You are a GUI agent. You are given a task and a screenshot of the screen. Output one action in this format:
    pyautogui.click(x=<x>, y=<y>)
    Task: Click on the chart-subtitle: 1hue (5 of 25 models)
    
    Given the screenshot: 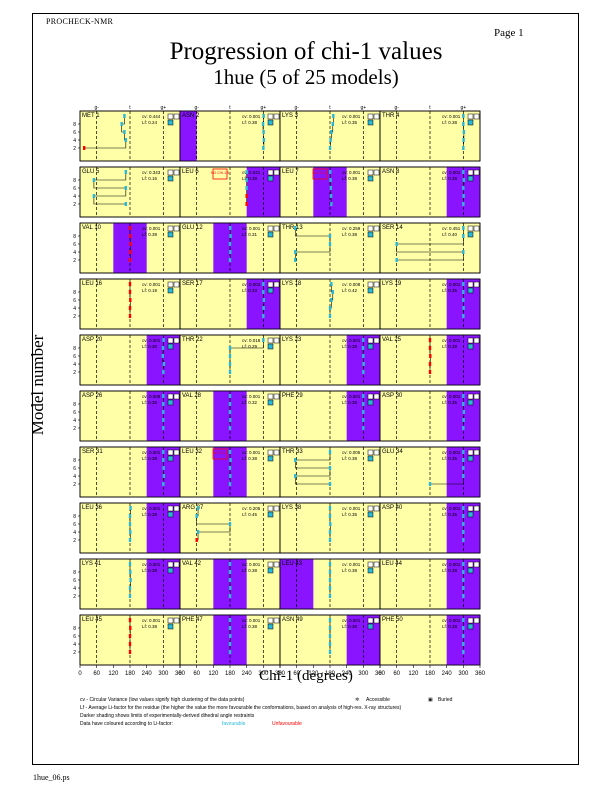 What is the action you would take?
    pyautogui.click(x=306, y=77)
    